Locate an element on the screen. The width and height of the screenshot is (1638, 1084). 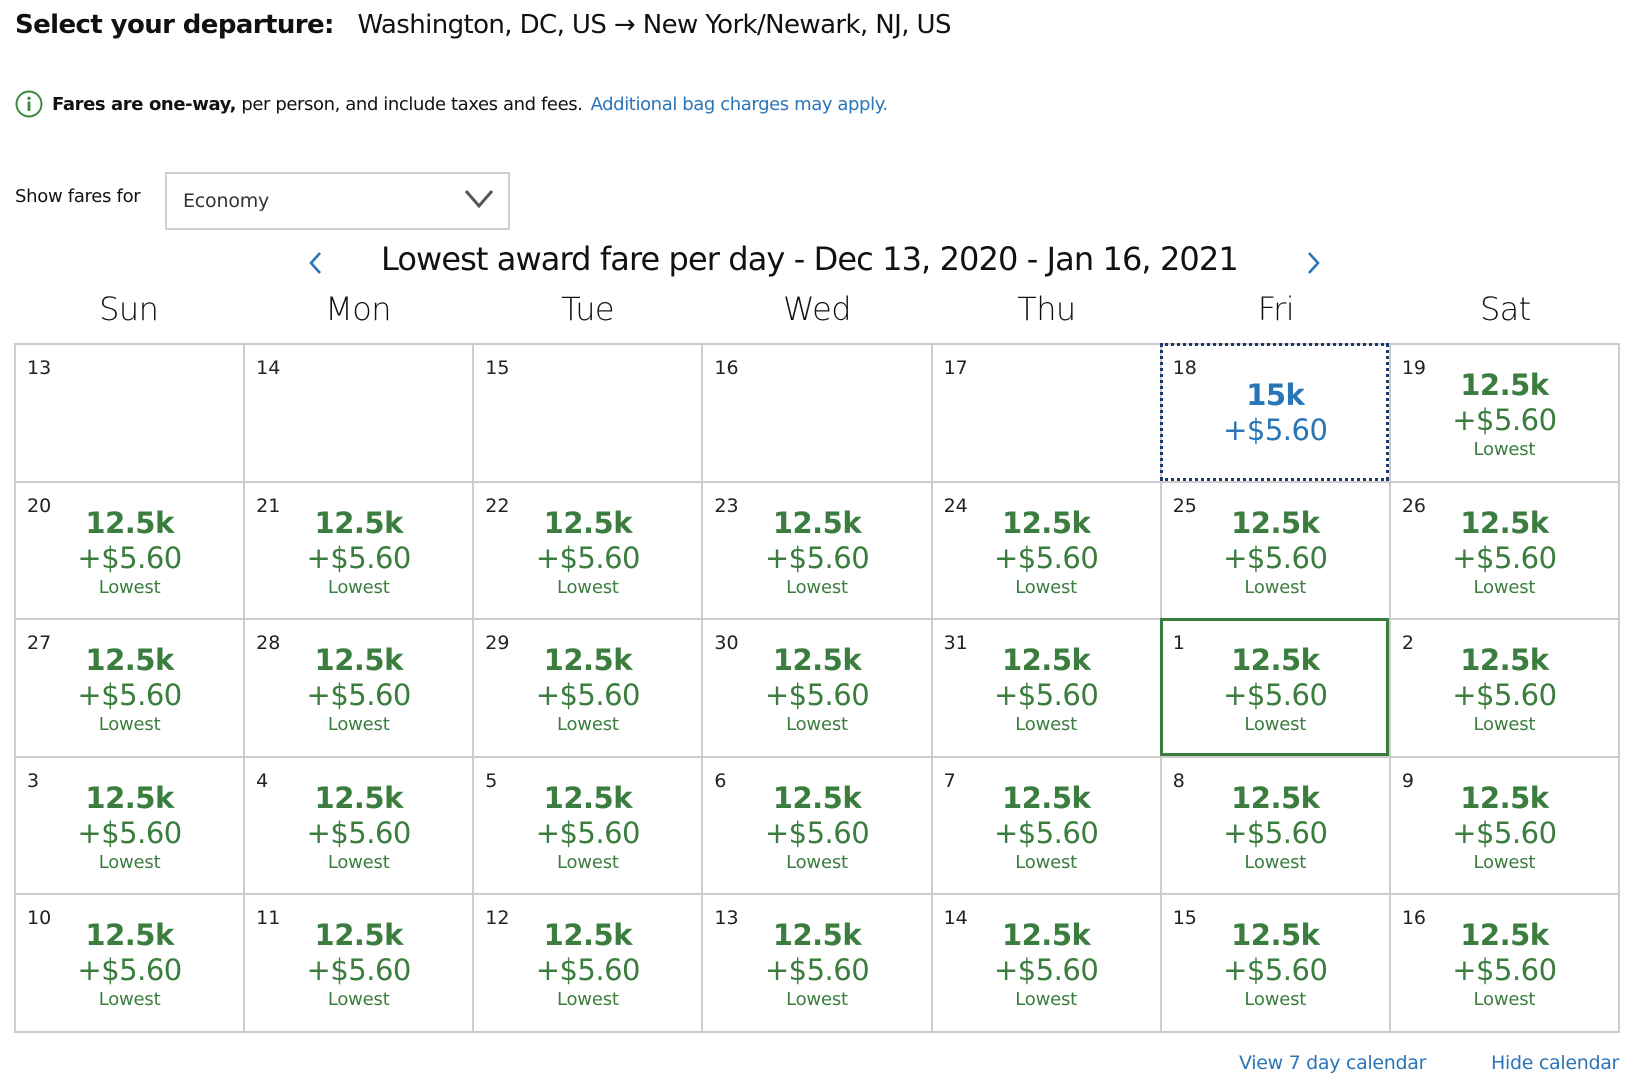
calendar-day-cell: 20 12.5k +$5.60 Lowest is located at coordinates (131, 551).